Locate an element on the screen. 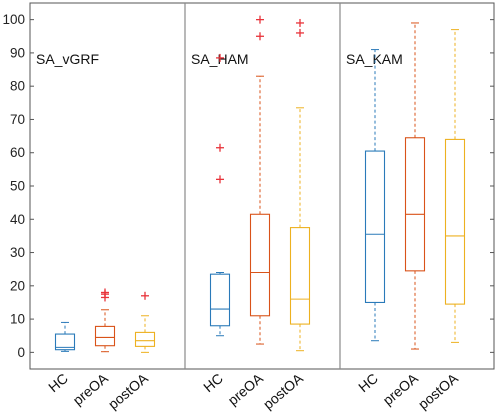 The width and height of the screenshot is (498, 415). y-tick-label-0: 0 is located at coordinates (21, 352).